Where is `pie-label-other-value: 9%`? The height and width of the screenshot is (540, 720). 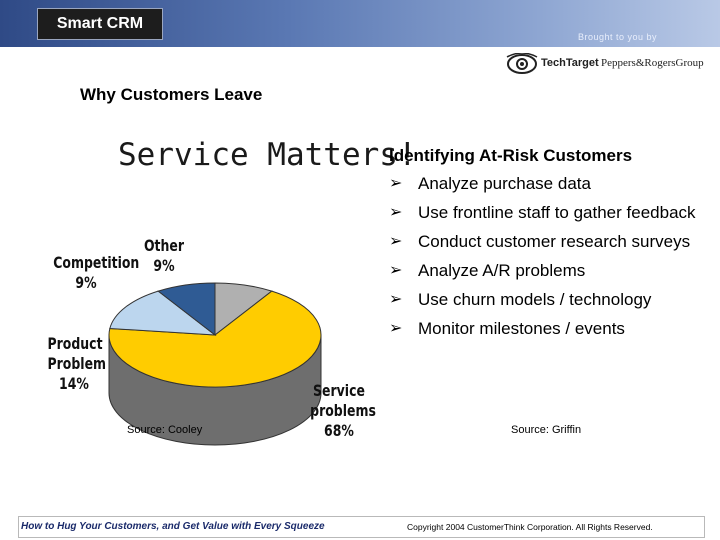
pie-label-other-value: 9% is located at coordinates (164, 265).